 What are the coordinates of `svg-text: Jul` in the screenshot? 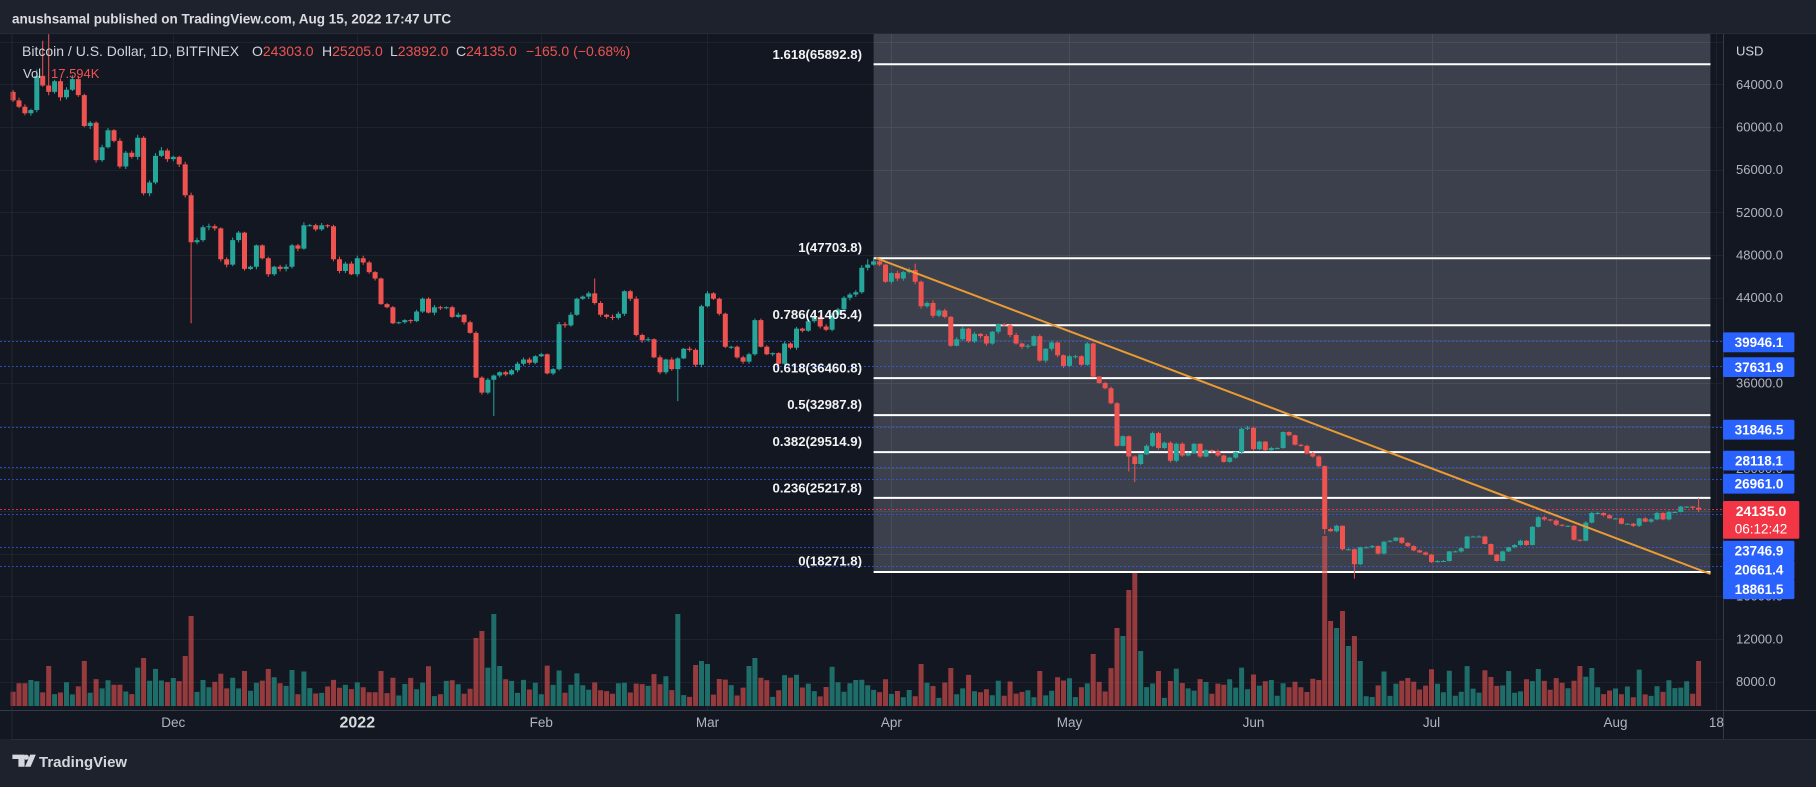 It's located at (1431, 722).